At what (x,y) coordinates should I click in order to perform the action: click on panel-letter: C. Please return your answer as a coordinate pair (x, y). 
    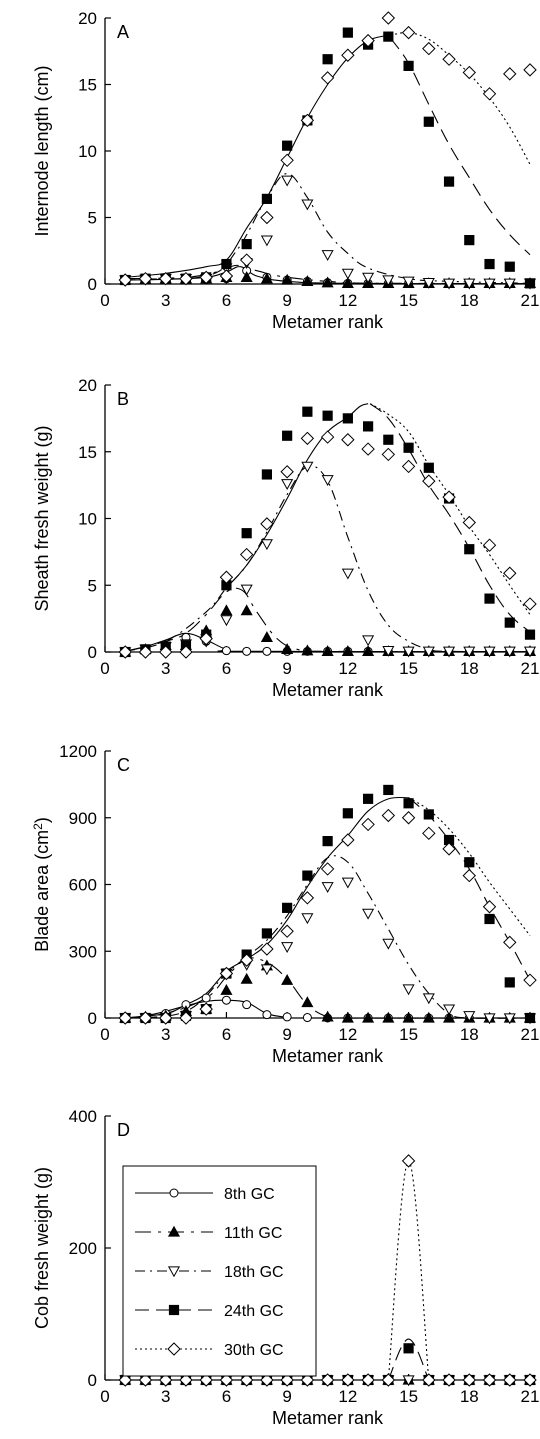
    Looking at the image, I should click on (123, 765).